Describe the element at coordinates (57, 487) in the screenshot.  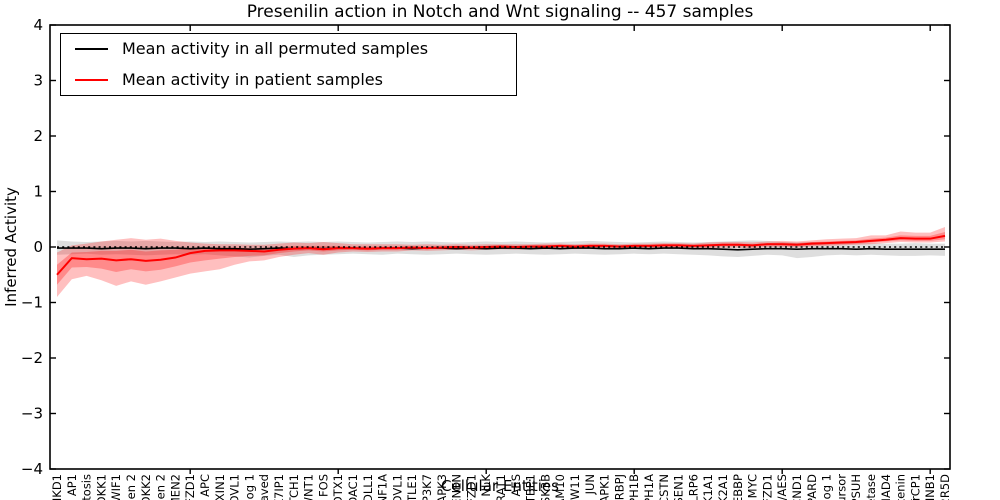
I see `x-category-label: NKD1` at that location.